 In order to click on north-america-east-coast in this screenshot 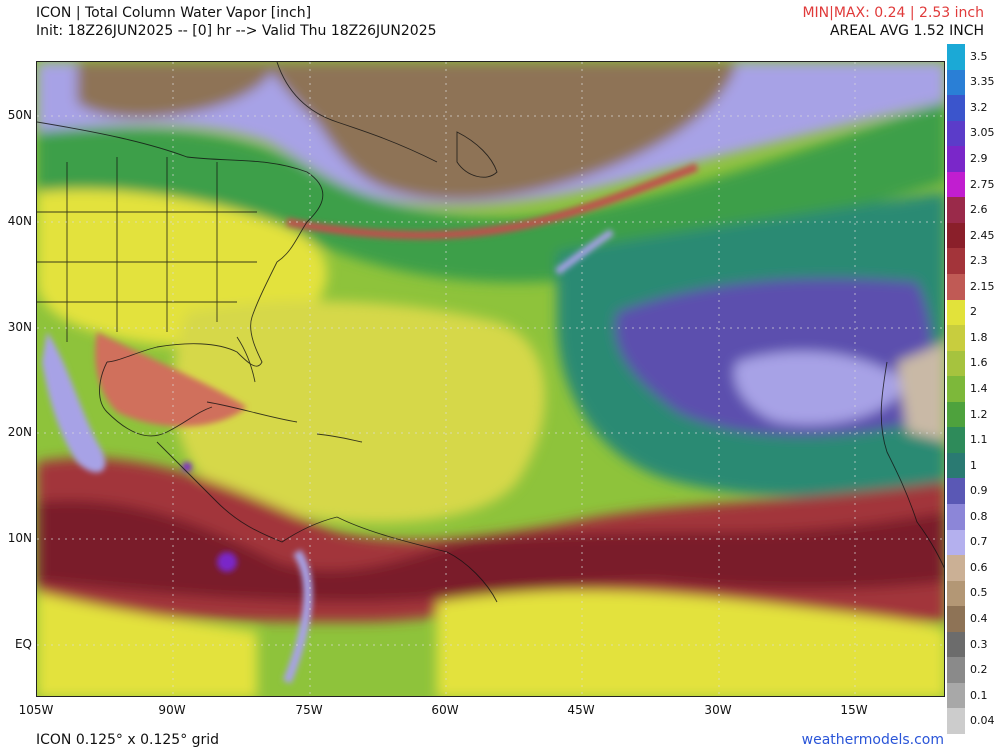, I will do `click(180, 244)`.